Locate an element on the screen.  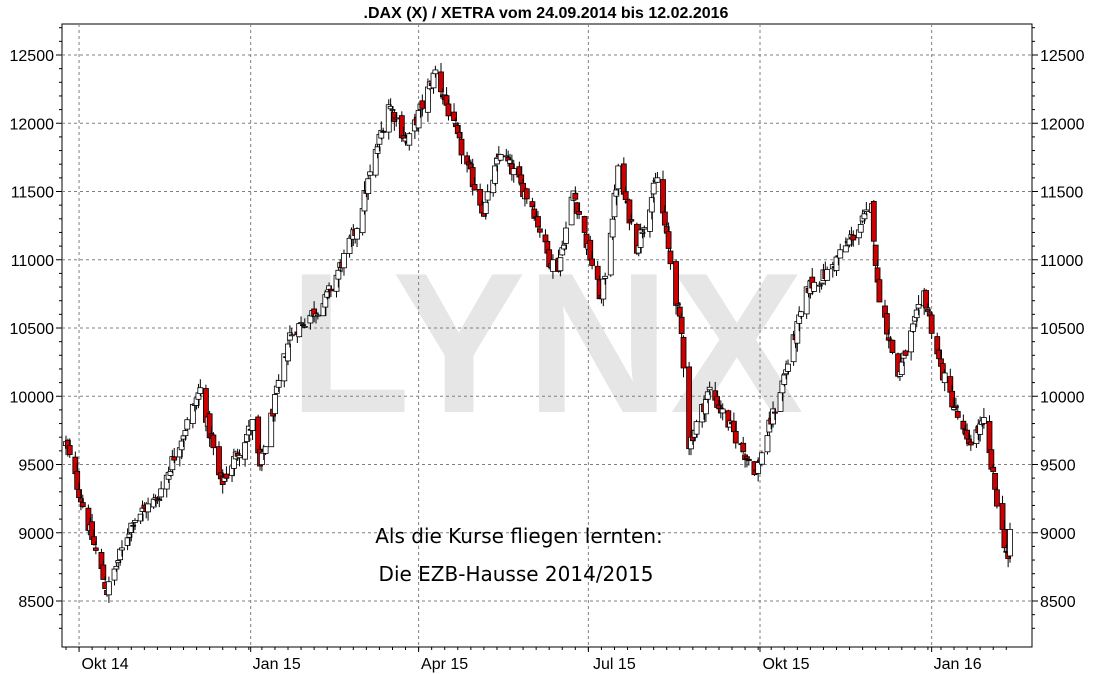
y-tick-label-left: 8500 is located at coordinates (36, 602).